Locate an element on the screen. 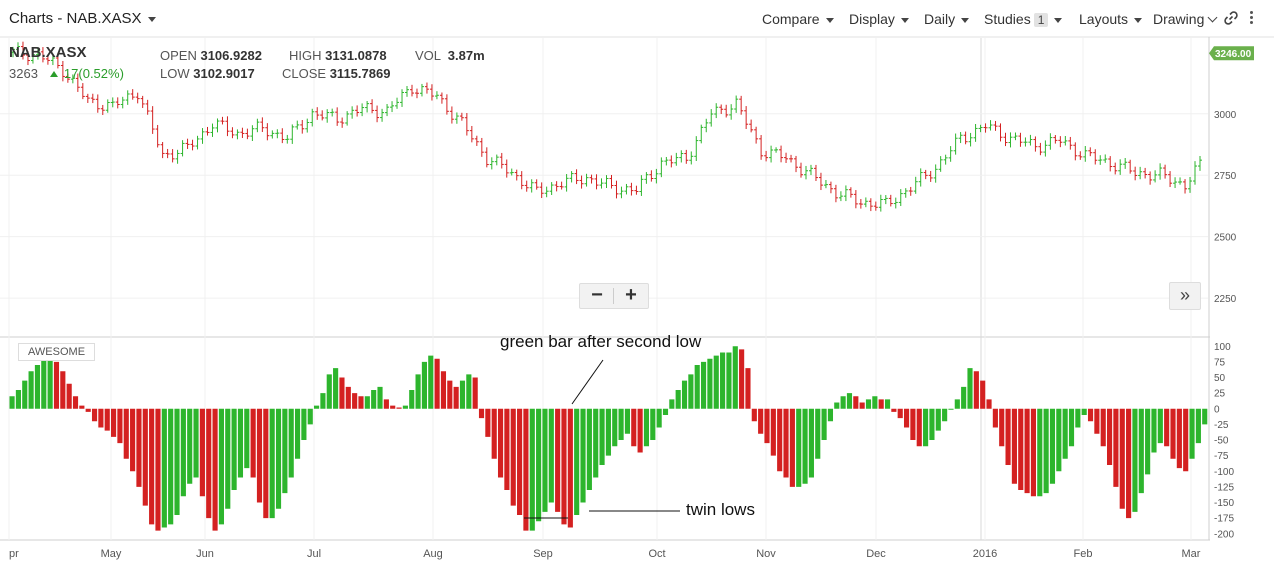 The image size is (1274, 578). x-tick-label: Oct is located at coordinates (656, 554).